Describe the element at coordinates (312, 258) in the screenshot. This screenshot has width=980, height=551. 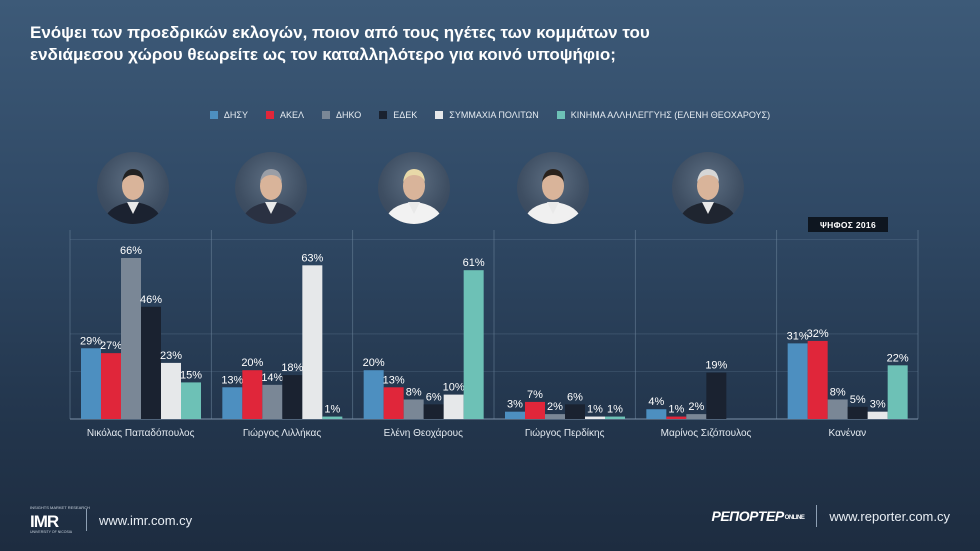
I see `data-label: 63%` at that location.